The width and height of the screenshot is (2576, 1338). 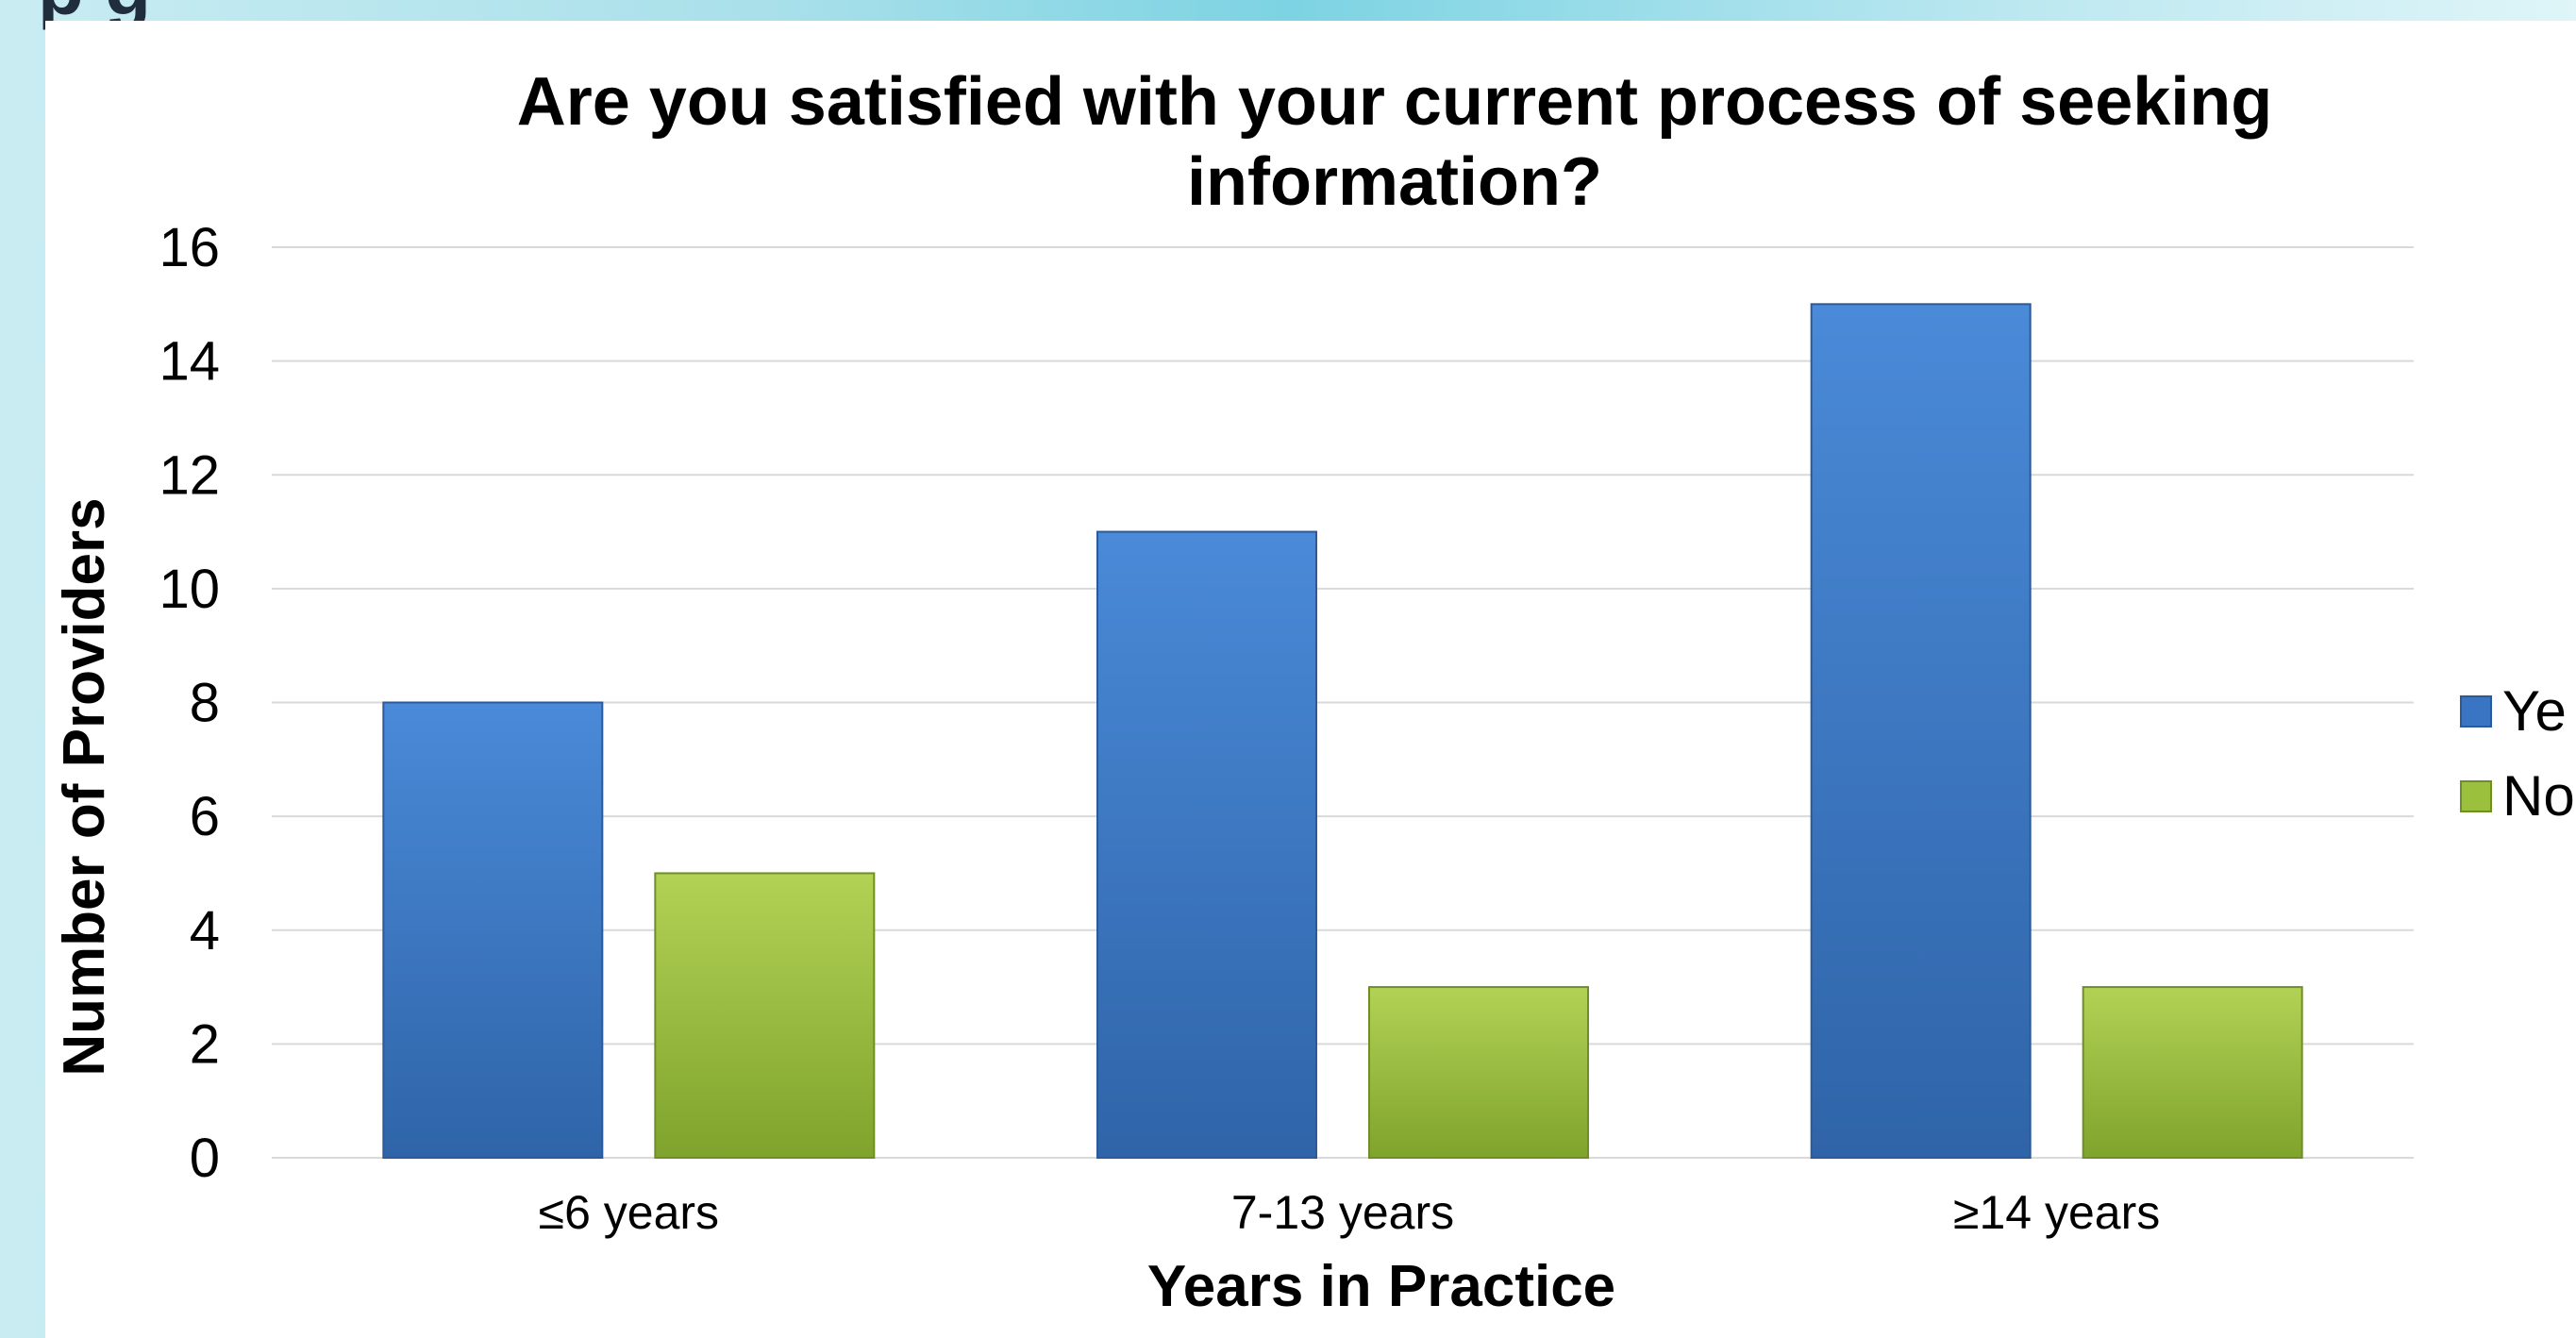 I want to click on legend: Ye No, so click(x=2517, y=753).